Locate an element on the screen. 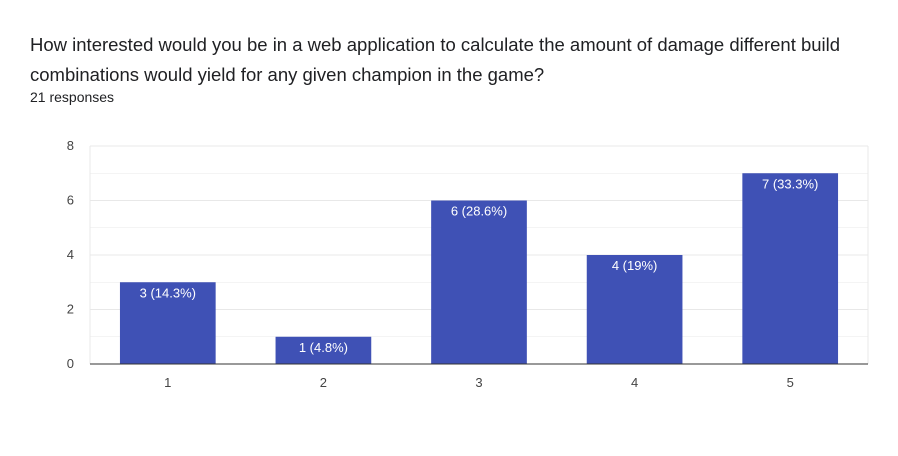  x-tick-label: 1 is located at coordinates (167, 382).